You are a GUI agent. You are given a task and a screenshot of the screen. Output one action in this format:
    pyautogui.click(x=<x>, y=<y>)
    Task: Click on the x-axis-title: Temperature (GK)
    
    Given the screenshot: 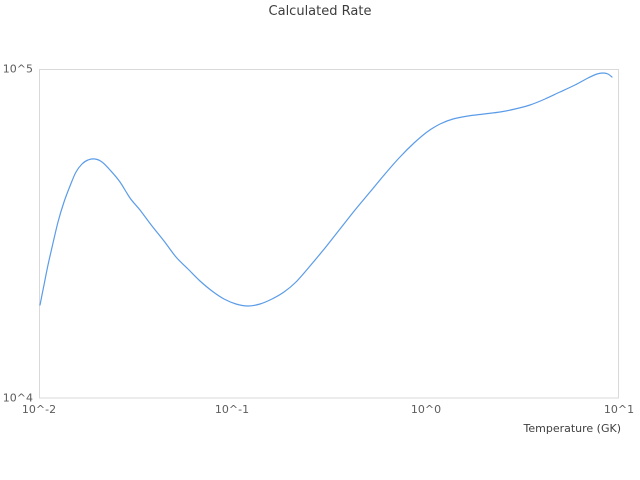 What is the action you would take?
    pyautogui.click(x=572, y=428)
    